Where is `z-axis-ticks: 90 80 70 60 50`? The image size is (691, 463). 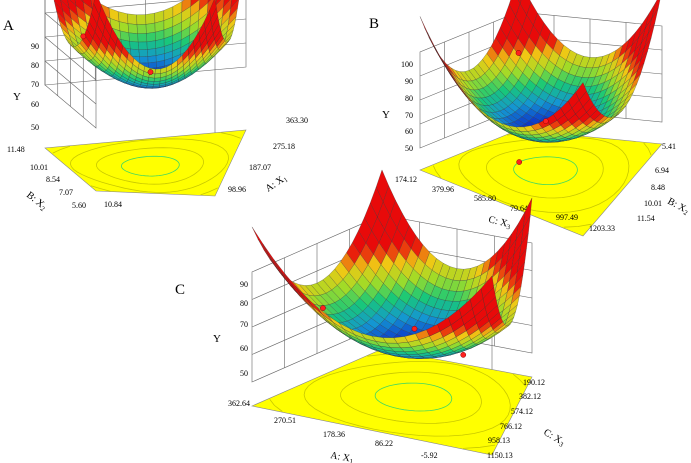
z-axis-ticks: 90 80 70 60 50 is located at coordinates (35, 87).